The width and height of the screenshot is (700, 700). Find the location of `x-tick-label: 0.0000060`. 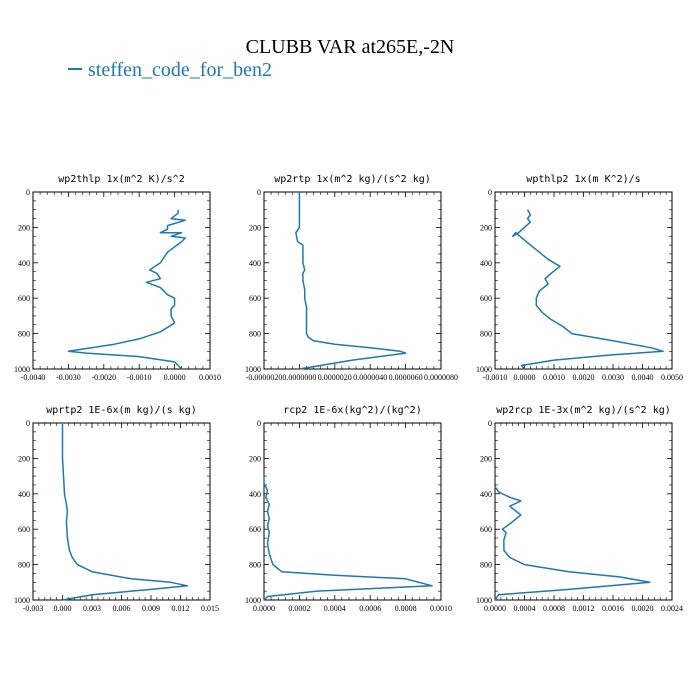

x-tick-label: 0.0000060 is located at coordinates (406, 377).